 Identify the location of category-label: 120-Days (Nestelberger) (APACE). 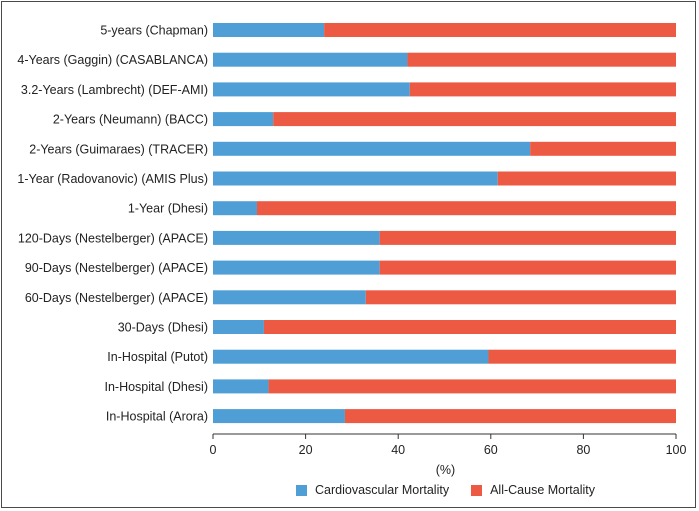
(113, 238).